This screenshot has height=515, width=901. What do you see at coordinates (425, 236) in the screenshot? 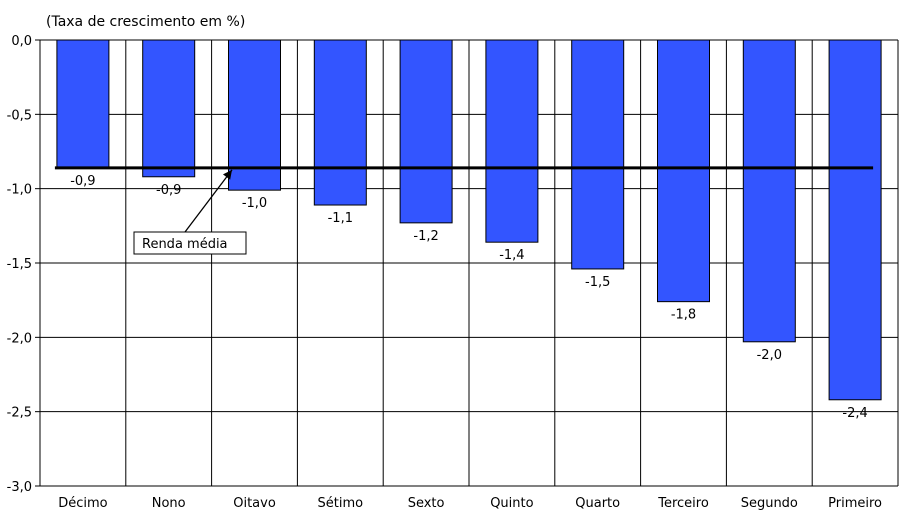
I see `data-label: -1,2` at bounding box center [425, 236].